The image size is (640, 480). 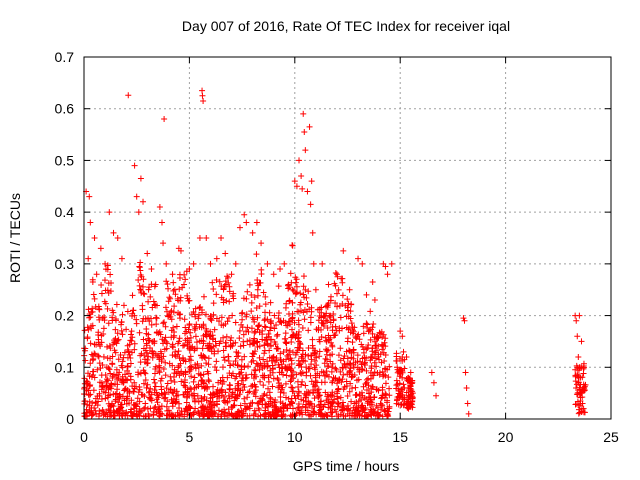 I want to click on x-axis-label: GPS time / hours, so click(x=346, y=466).